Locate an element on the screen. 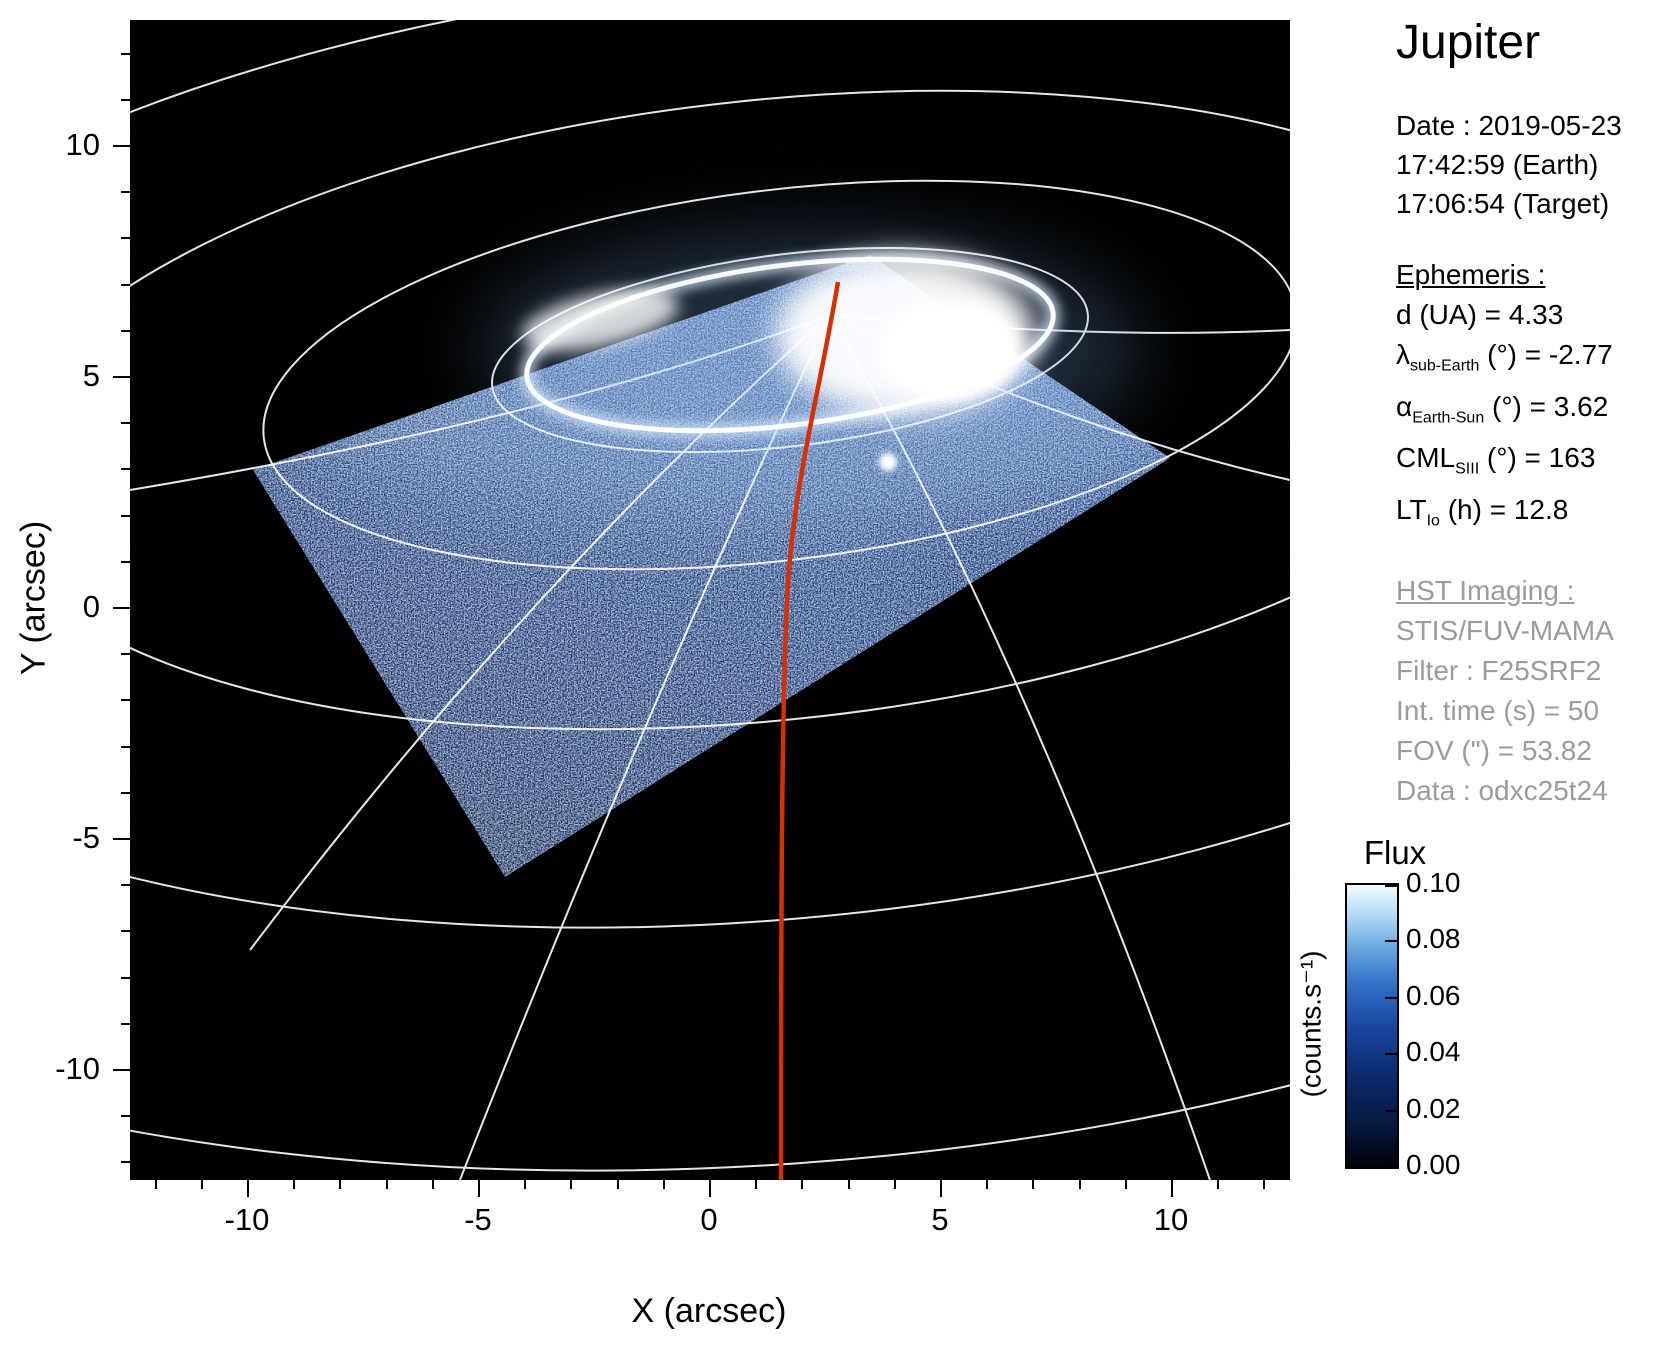  ephemeris-symbol: d is located at coordinates (1404, 314).